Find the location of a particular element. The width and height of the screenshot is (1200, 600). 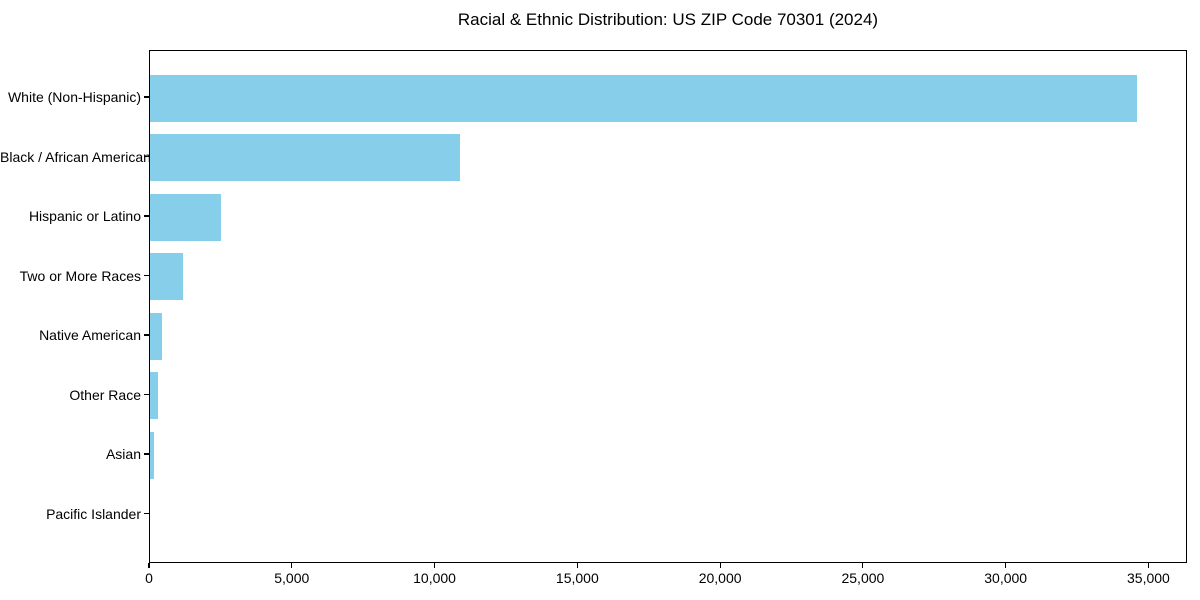

x-tick-label: 25,000 is located at coordinates (863, 578).